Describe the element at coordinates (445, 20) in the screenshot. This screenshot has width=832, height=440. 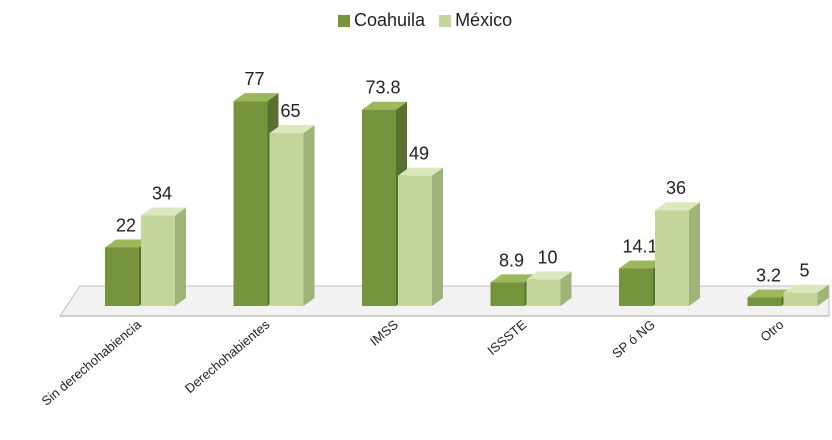
I see `legend-swatch-mexico` at that location.